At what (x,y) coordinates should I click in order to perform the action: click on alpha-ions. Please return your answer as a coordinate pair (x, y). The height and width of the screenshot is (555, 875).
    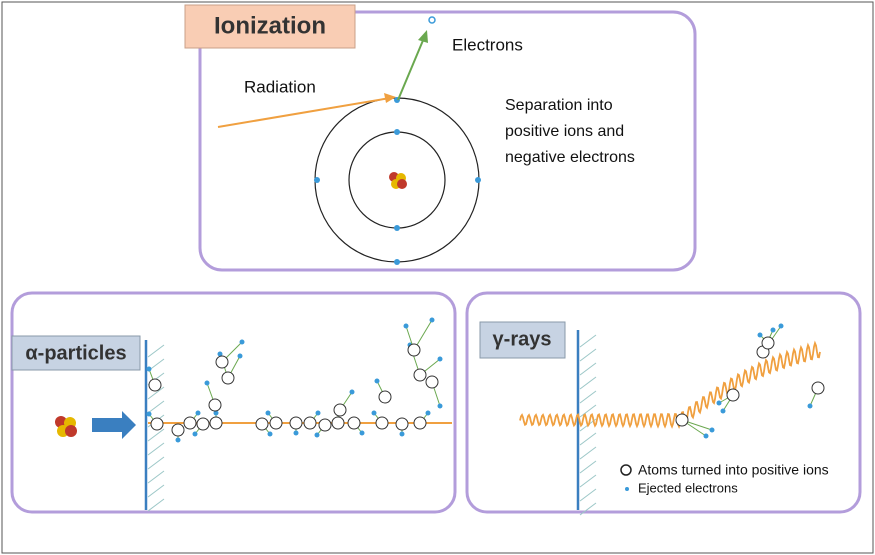
    Looking at the image, I should click on (294, 380).